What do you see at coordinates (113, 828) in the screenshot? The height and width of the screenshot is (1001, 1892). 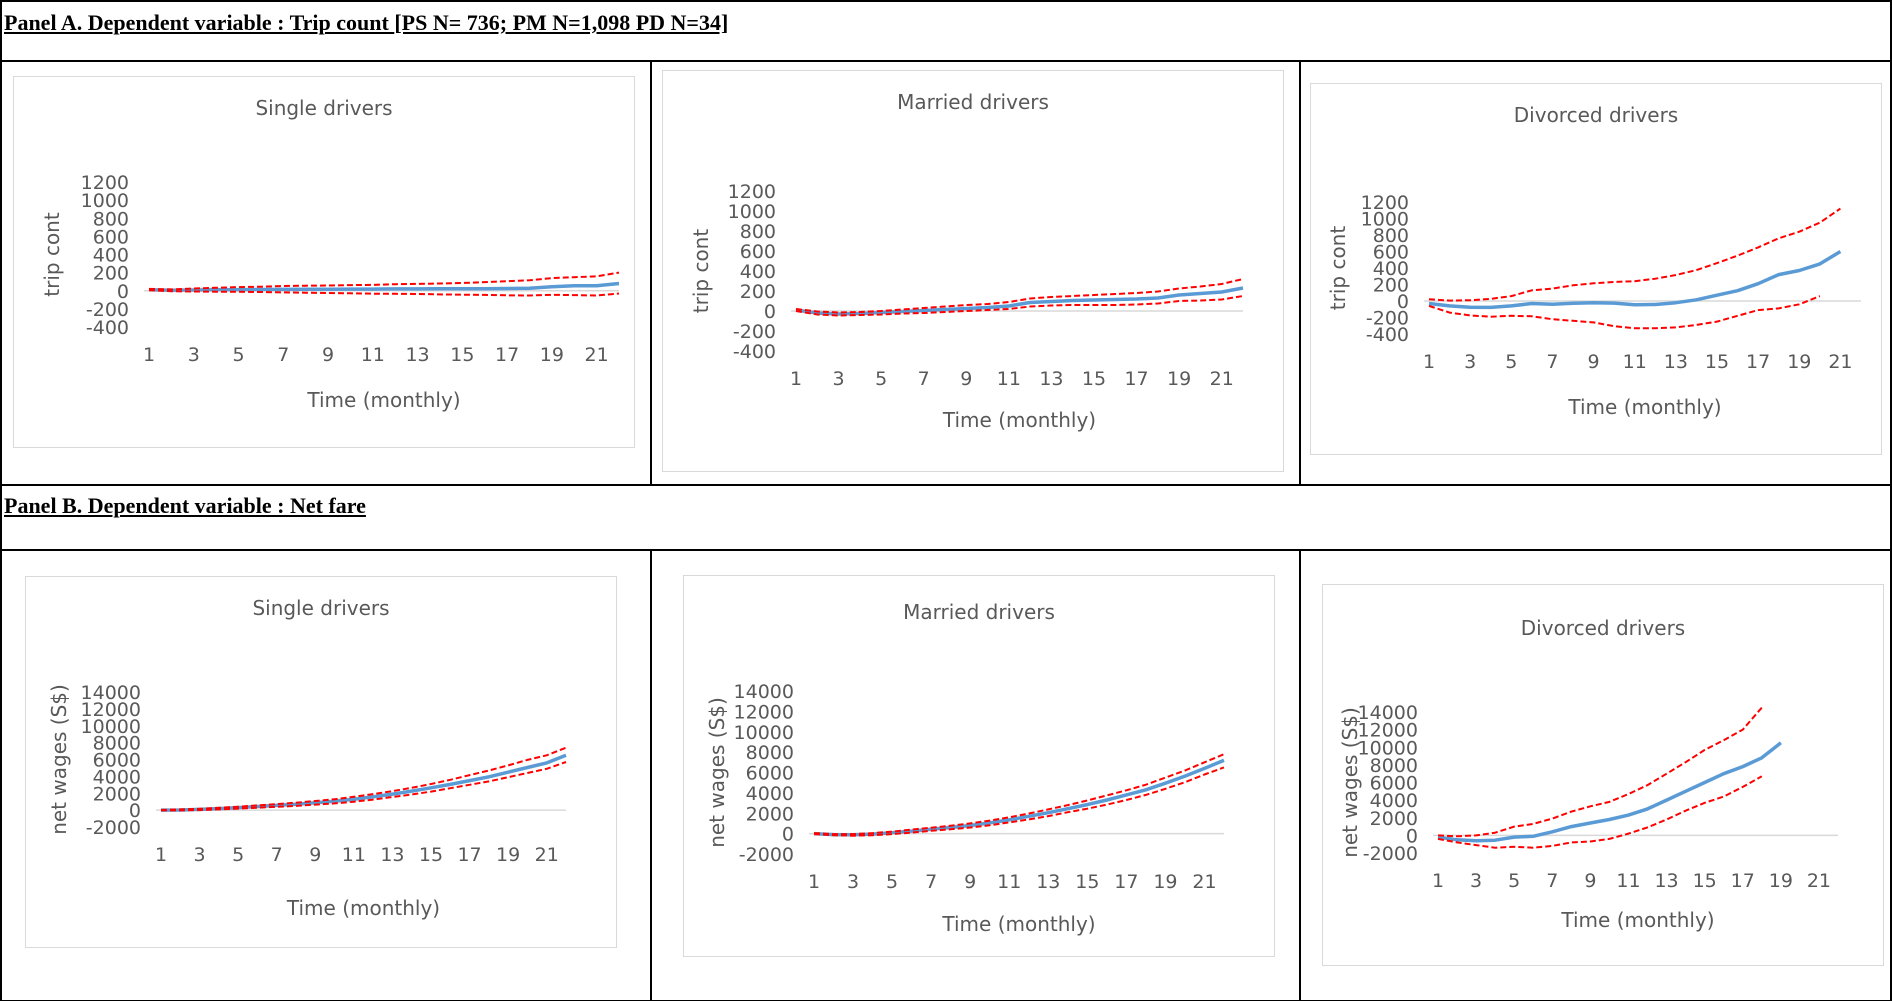 I see `y-tick-label: -2000` at bounding box center [113, 828].